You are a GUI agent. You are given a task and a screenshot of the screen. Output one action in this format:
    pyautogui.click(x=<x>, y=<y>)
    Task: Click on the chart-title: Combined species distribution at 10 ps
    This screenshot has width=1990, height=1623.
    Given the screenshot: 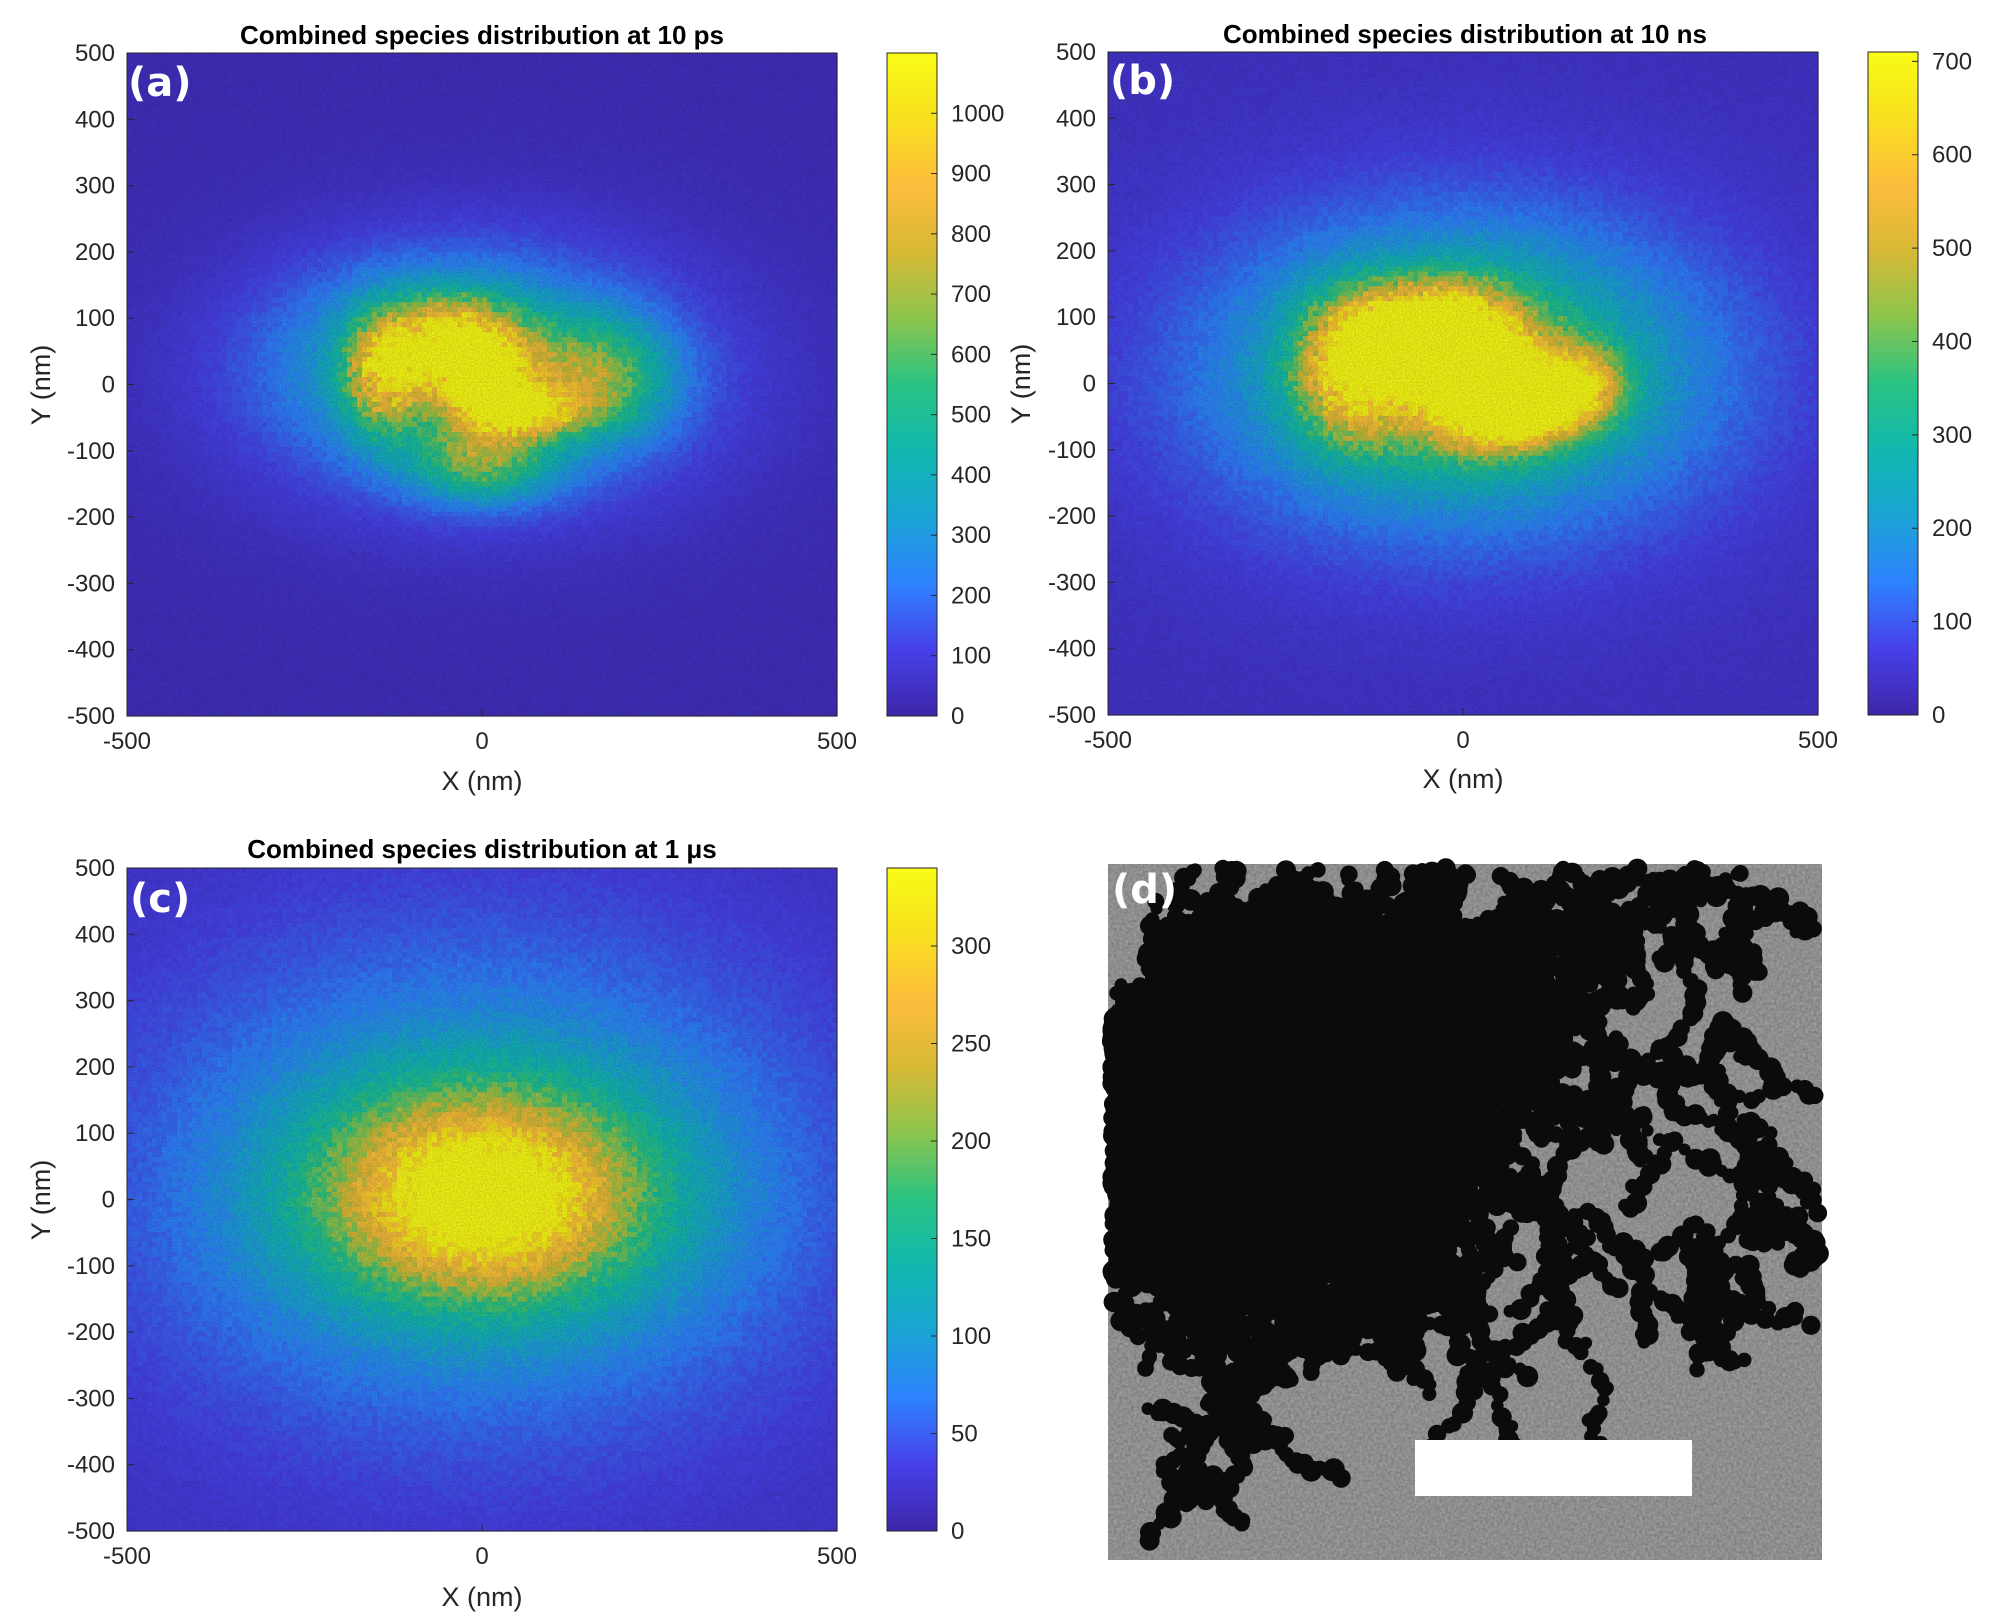 What is the action you would take?
    pyautogui.click(x=482, y=35)
    